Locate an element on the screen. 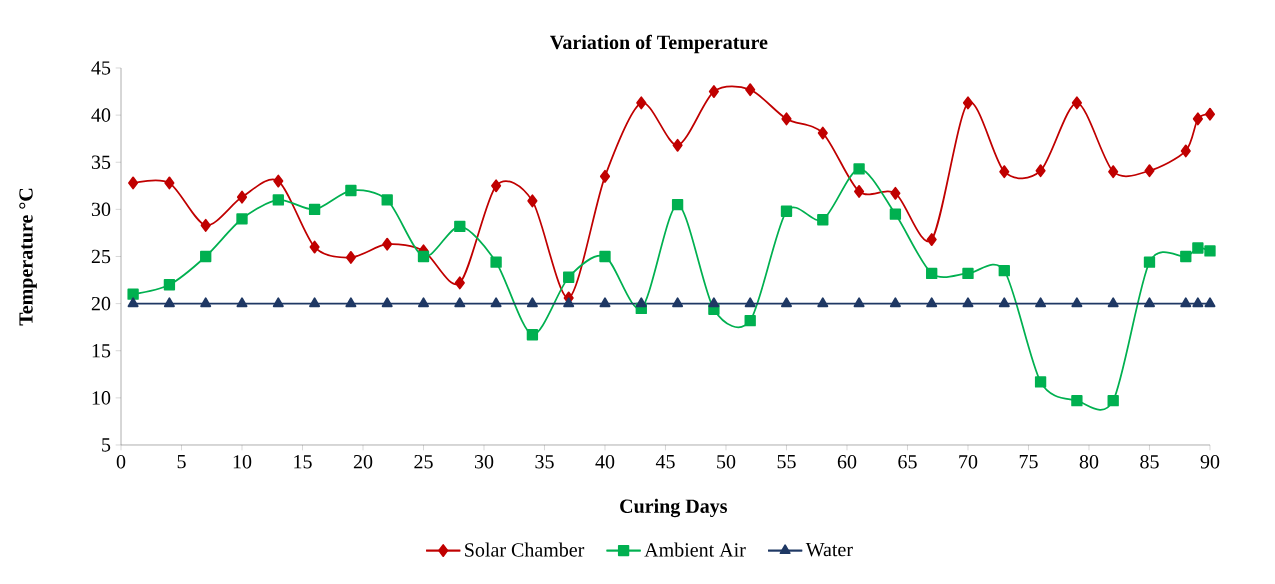  y-tick-label: 15 is located at coordinates (101, 351).